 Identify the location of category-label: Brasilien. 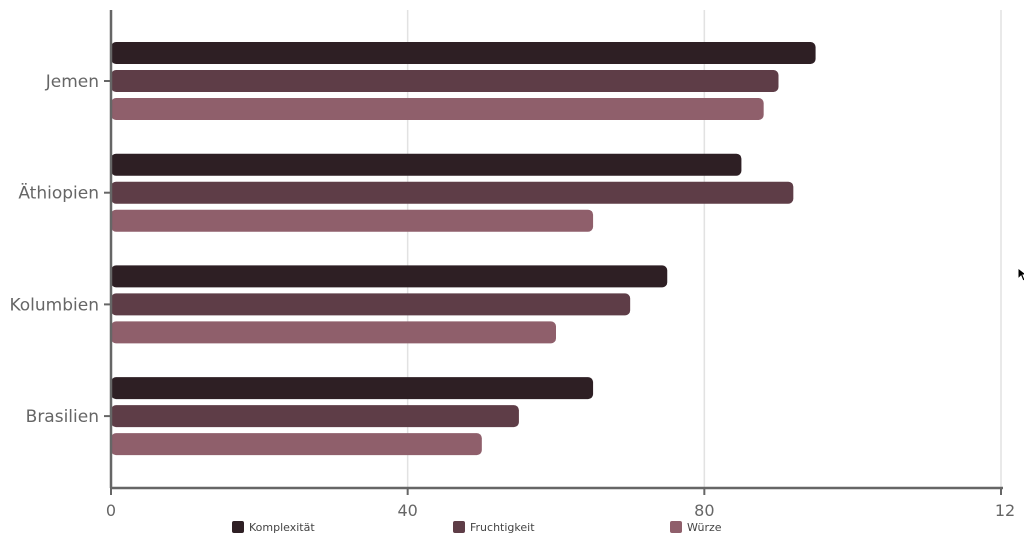
(62, 417).